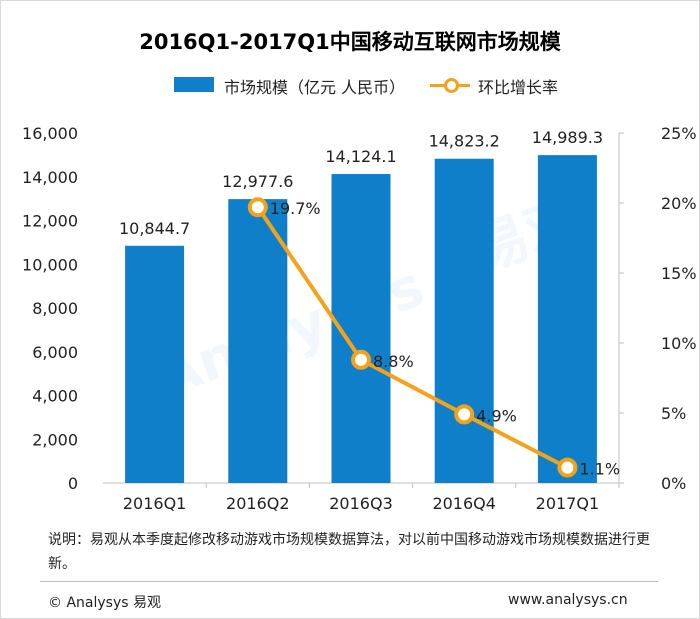 This screenshot has height=619, width=700. What do you see at coordinates (673, 413) in the screenshot?
I see `y2-tick-label: 5%` at bounding box center [673, 413].